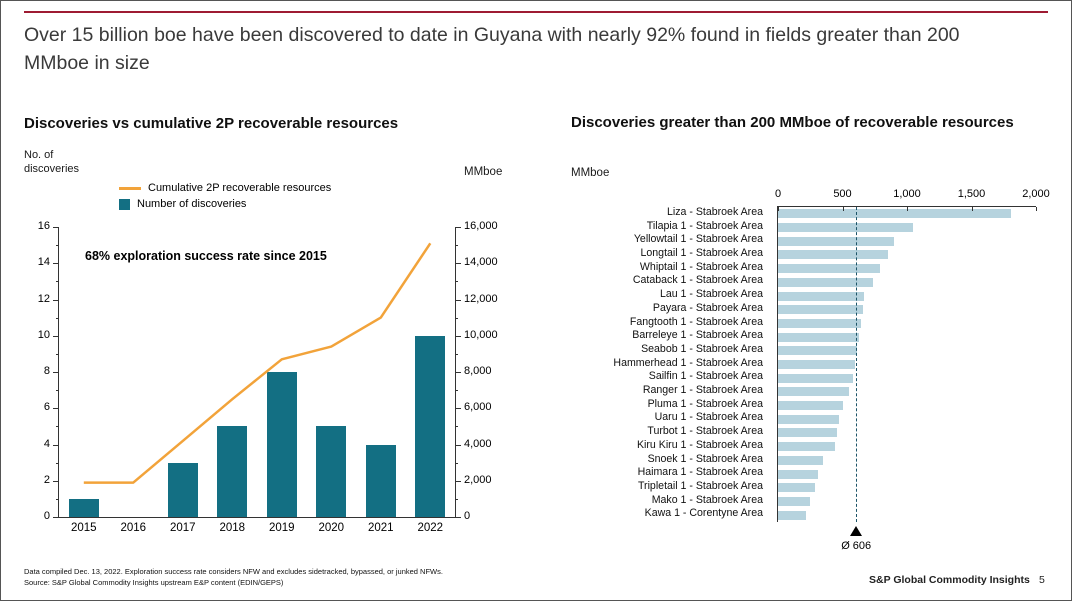  Describe the element at coordinates (481, 334) in the screenshot. I see `right-axis-tick-label: 10,000` at that location.